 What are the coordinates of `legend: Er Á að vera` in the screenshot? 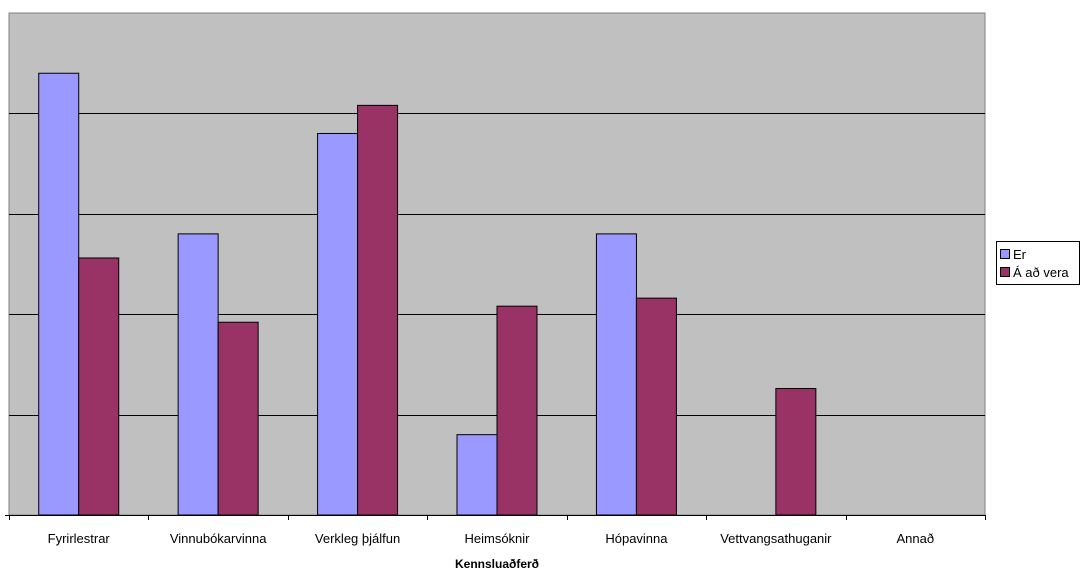 It's located at (1038, 263).